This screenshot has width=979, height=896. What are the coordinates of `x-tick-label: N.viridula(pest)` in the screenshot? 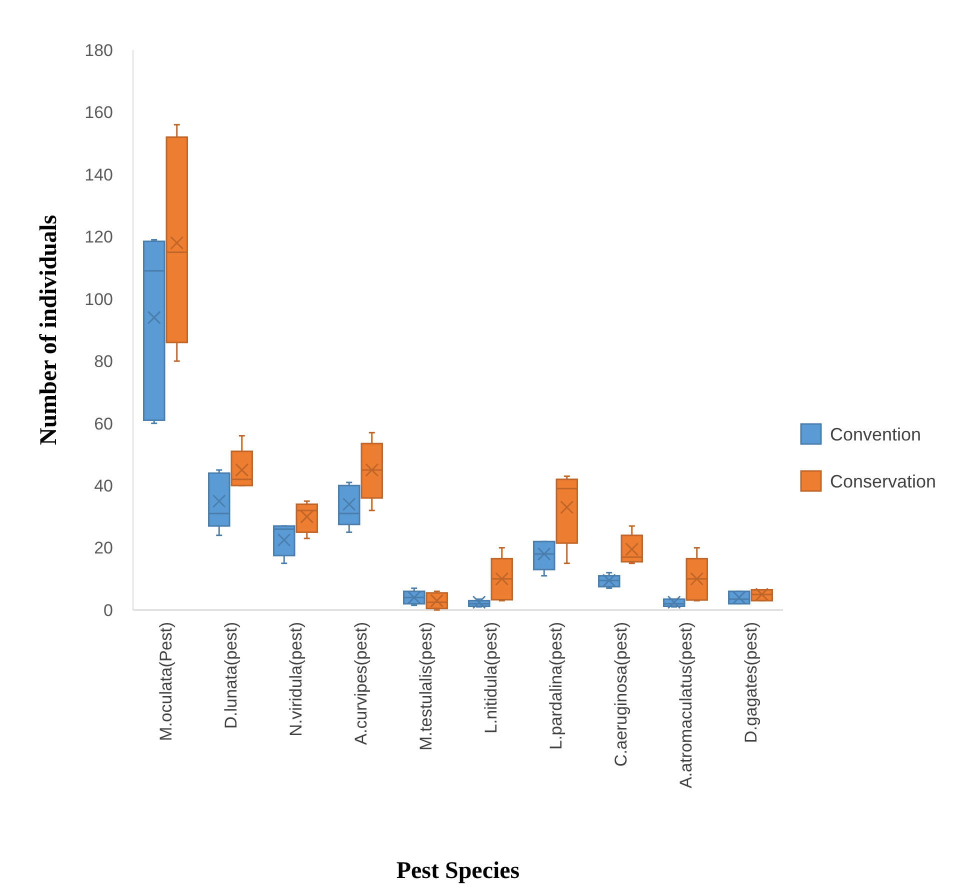 It's located at (296, 679).